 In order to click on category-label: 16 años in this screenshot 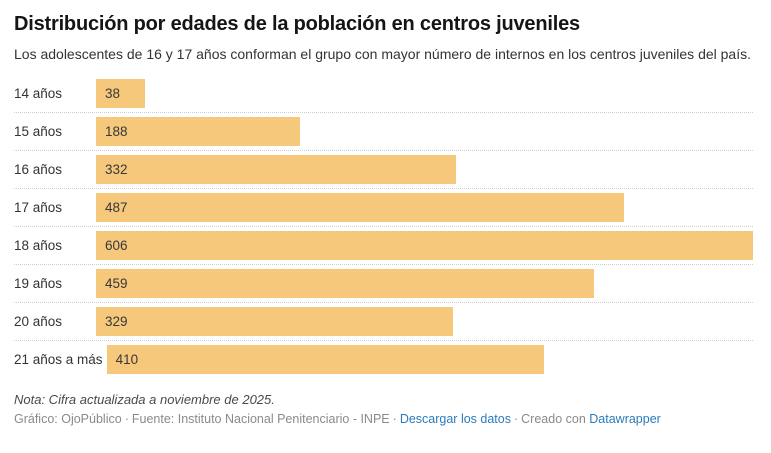, I will do `click(38, 169)`.